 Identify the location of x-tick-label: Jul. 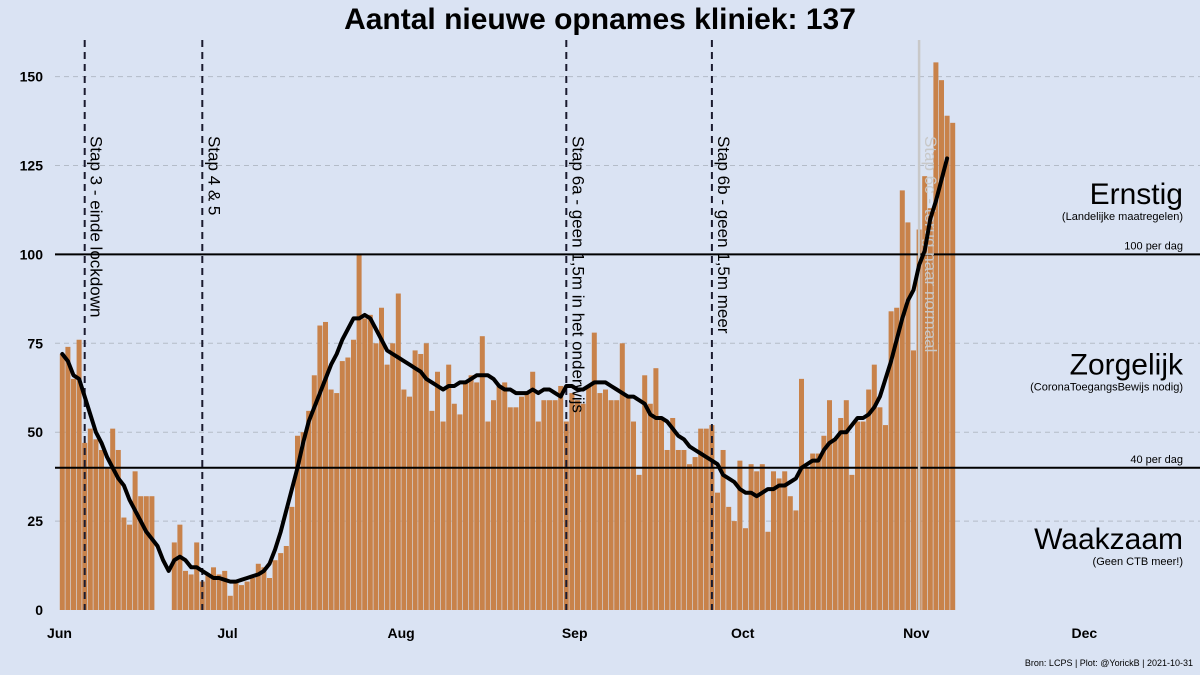
(227, 633).